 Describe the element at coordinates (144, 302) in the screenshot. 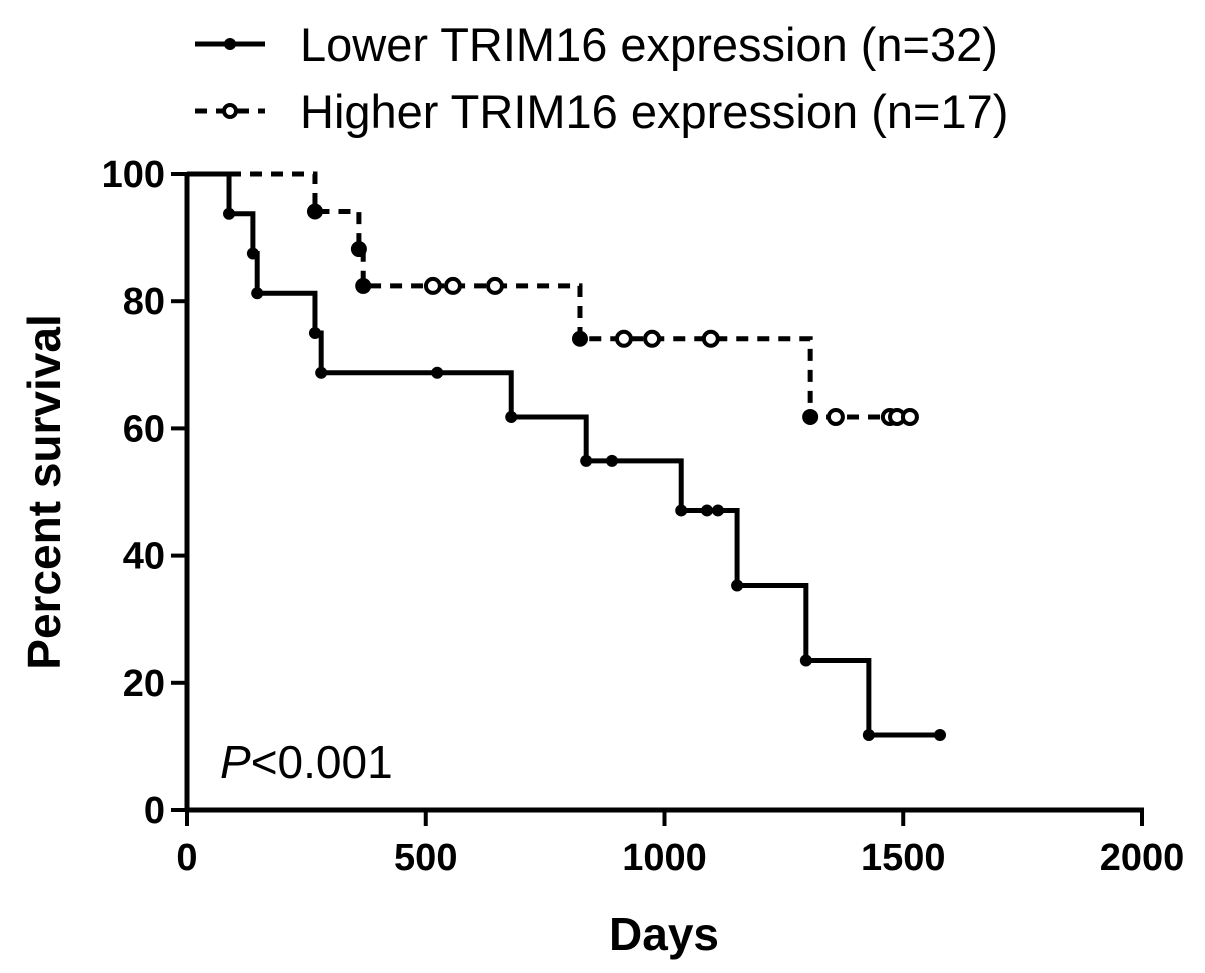

I see `y-tick-label: 80` at that location.